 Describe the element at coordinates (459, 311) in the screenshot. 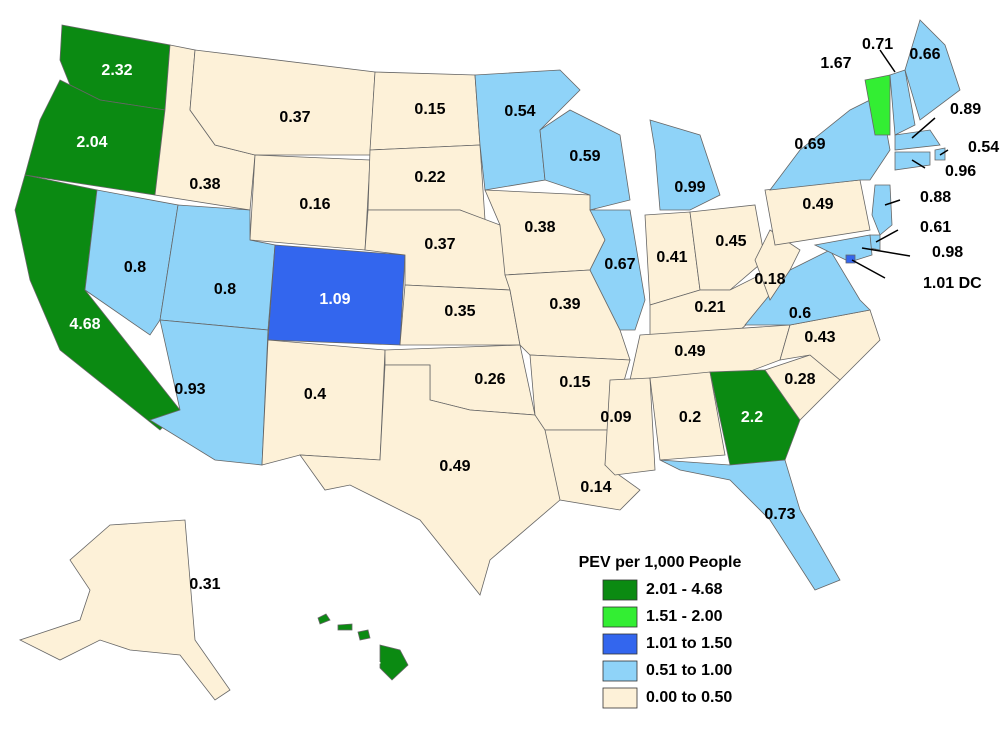

I see `state-value: 0.35` at that location.